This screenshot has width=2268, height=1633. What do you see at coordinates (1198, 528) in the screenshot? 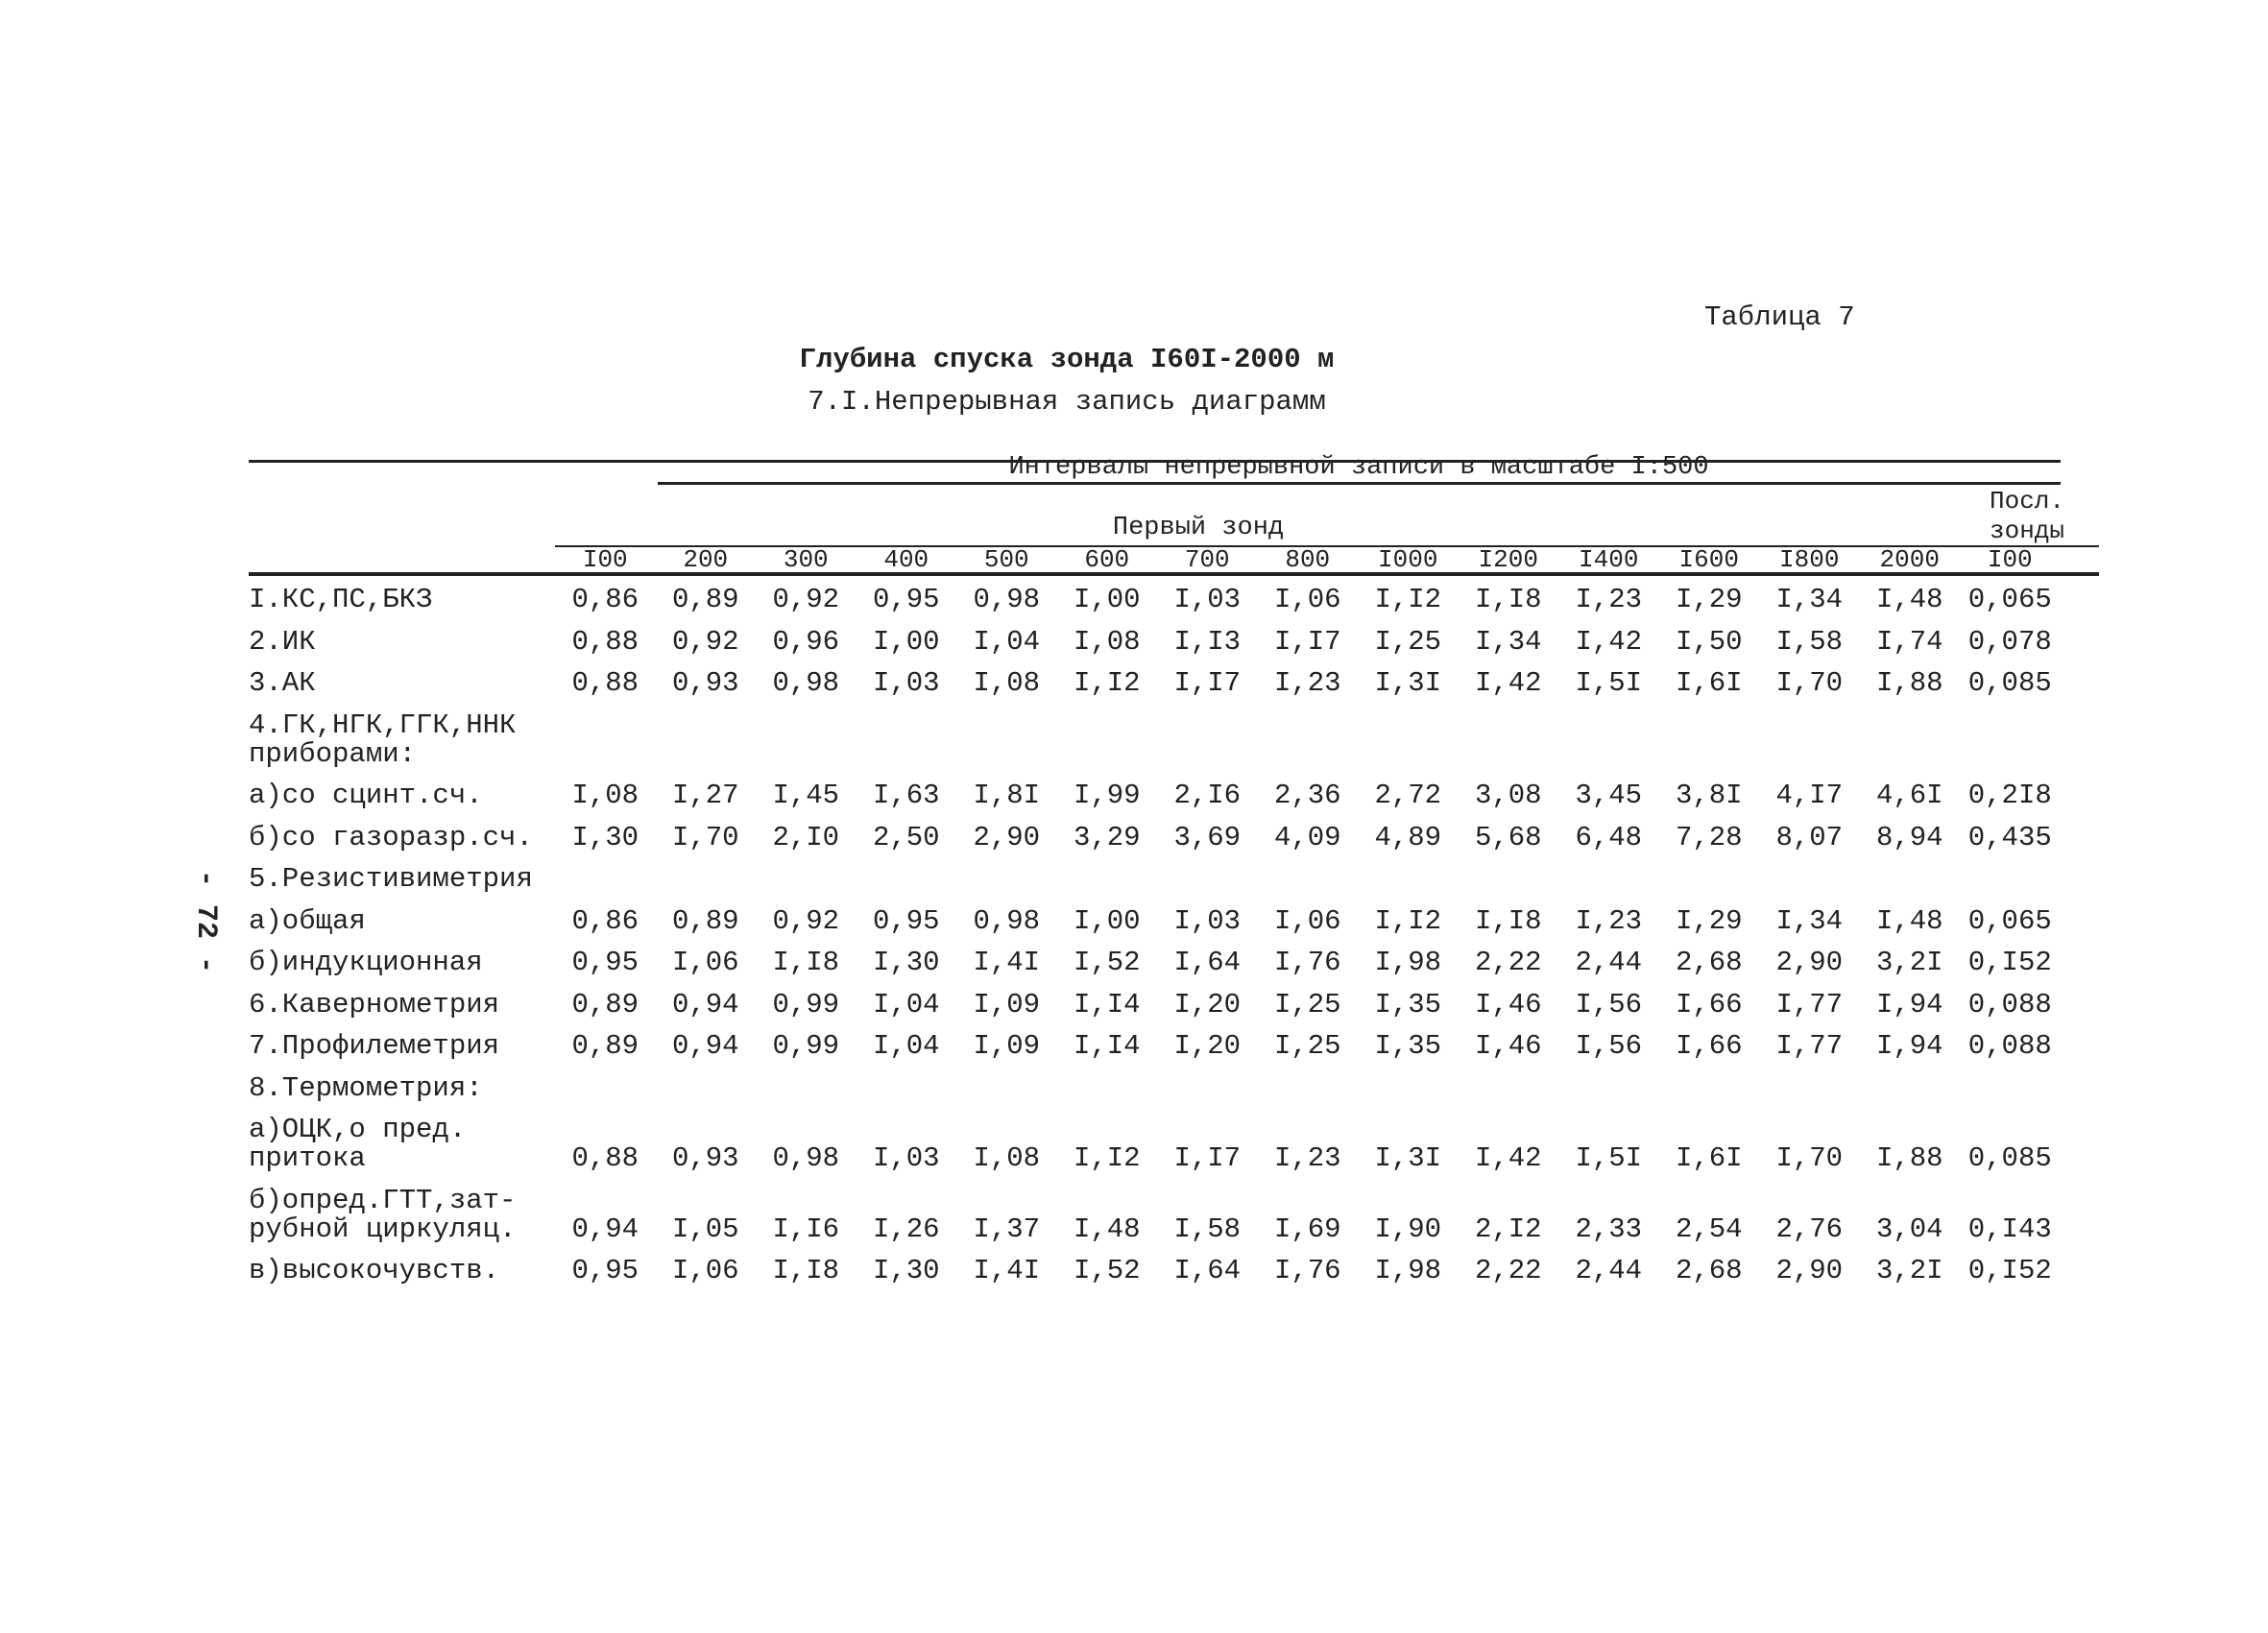
I see `first-header: Первый зонд` at bounding box center [1198, 528].